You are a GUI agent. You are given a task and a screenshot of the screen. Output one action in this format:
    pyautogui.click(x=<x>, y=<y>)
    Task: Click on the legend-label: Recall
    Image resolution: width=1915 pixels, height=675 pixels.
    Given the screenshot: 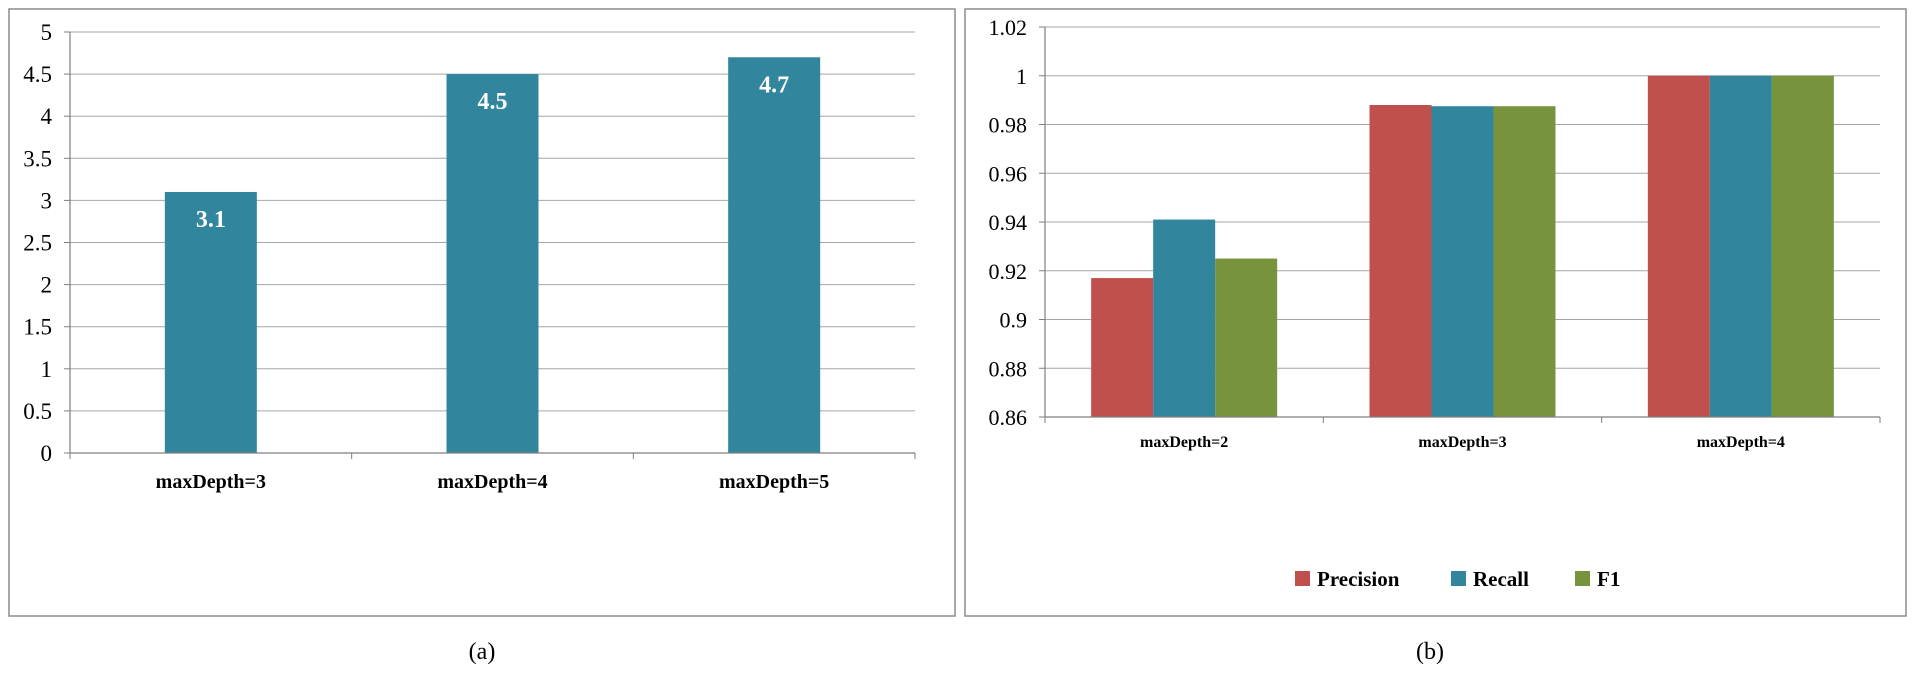 What is the action you would take?
    pyautogui.click(x=1501, y=579)
    